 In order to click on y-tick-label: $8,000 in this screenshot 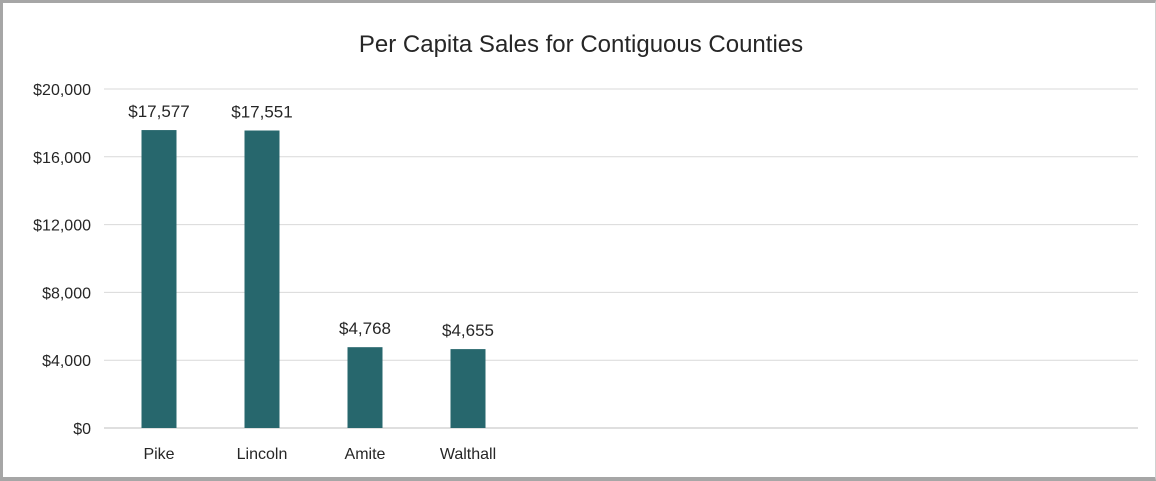, I will do `click(66, 293)`.